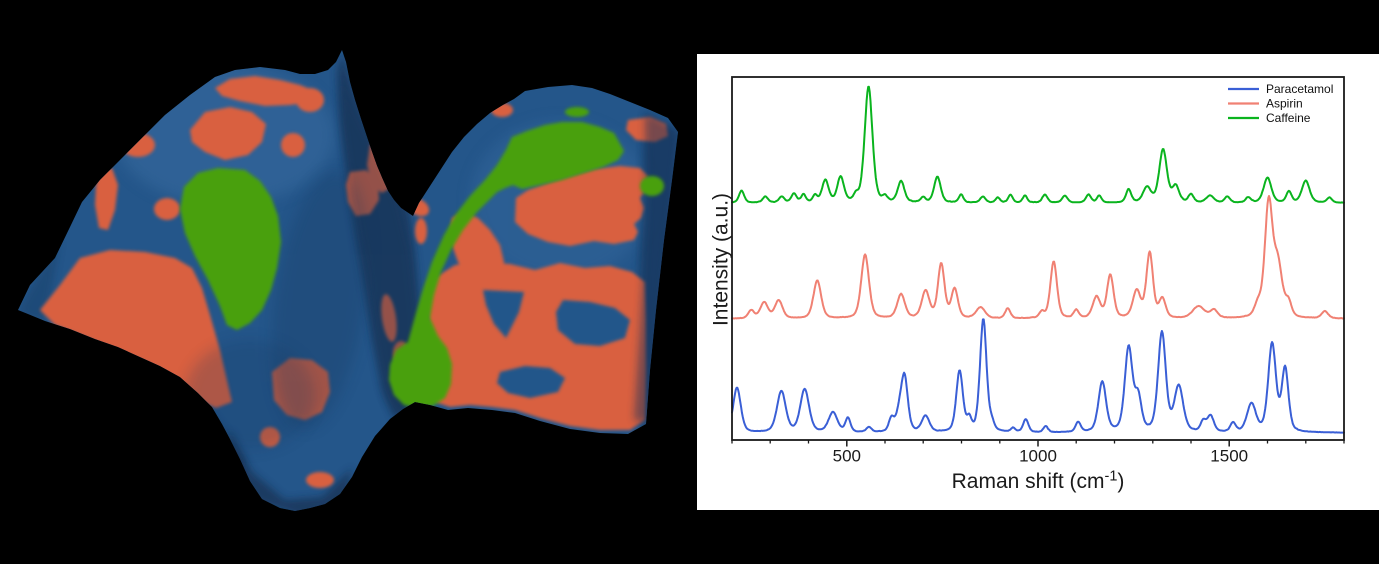 The image size is (1379, 564). Describe the element at coordinates (847, 456) in the screenshot. I see `svg-text: 500` at that location.